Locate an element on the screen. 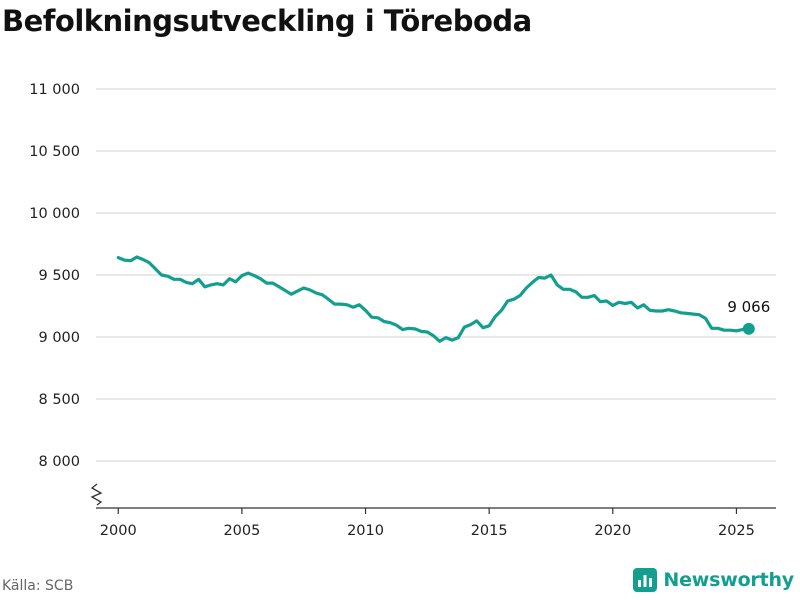 Image resolution: width=800 pixels, height=600 pixels. x-tick-label: 2005 is located at coordinates (241, 531).